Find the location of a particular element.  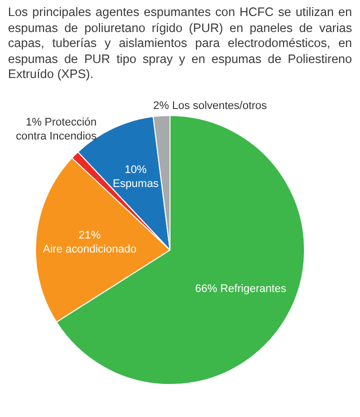

slice-label: 1% Protección contra Incendios is located at coordinates (57, 129).